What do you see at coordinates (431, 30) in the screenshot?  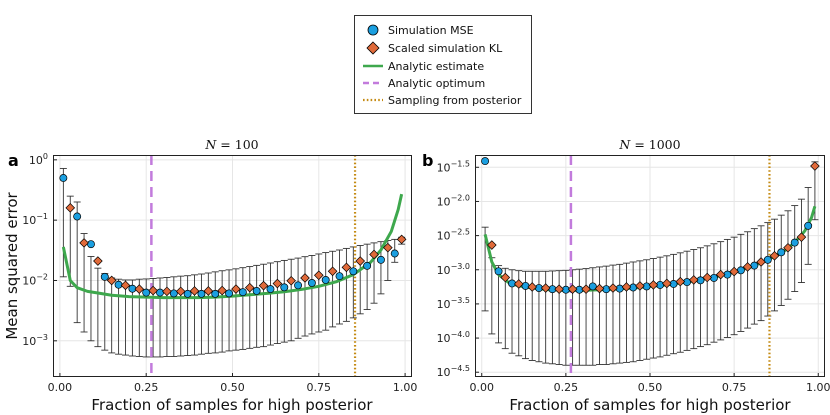 I see `legend-label-simulation-mse: Simulation MSE` at bounding box center [431, 30].